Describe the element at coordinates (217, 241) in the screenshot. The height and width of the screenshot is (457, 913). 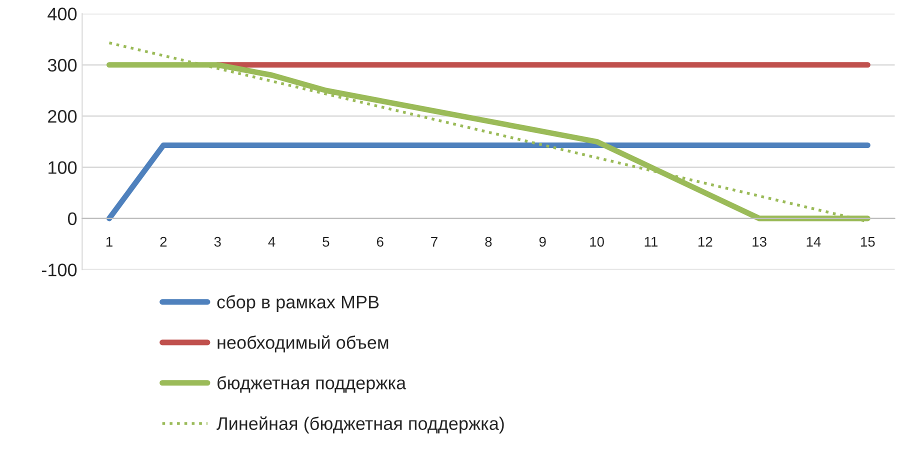
I see `x-tick-label: 3` at that location.